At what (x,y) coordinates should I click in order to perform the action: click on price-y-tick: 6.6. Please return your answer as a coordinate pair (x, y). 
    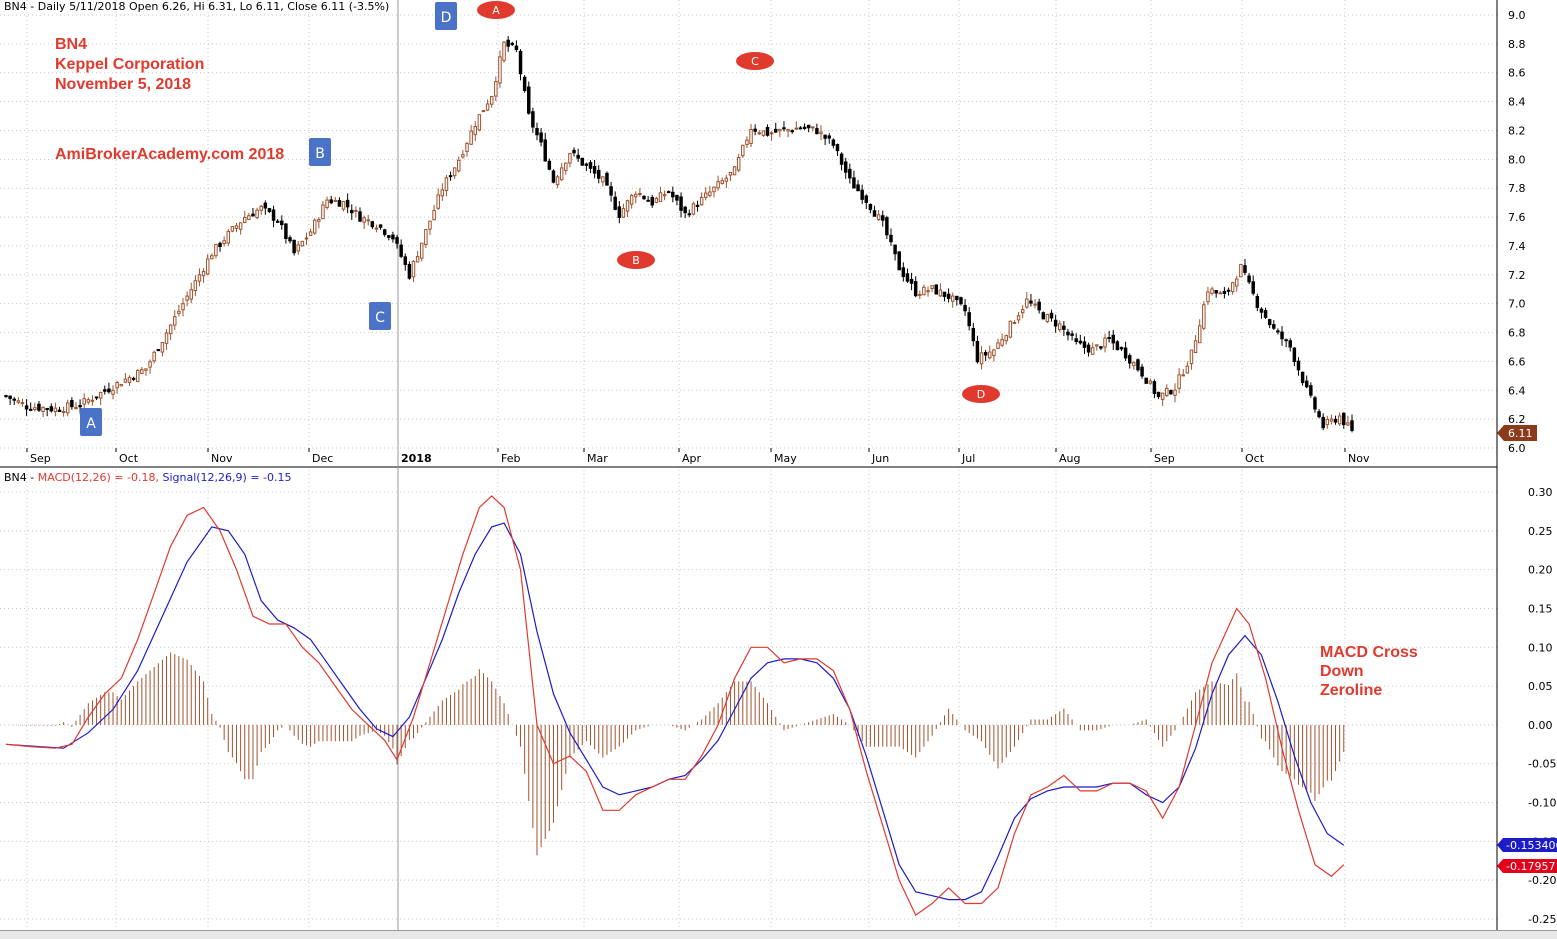
    Looking at the image, I should click on (1517, 361).